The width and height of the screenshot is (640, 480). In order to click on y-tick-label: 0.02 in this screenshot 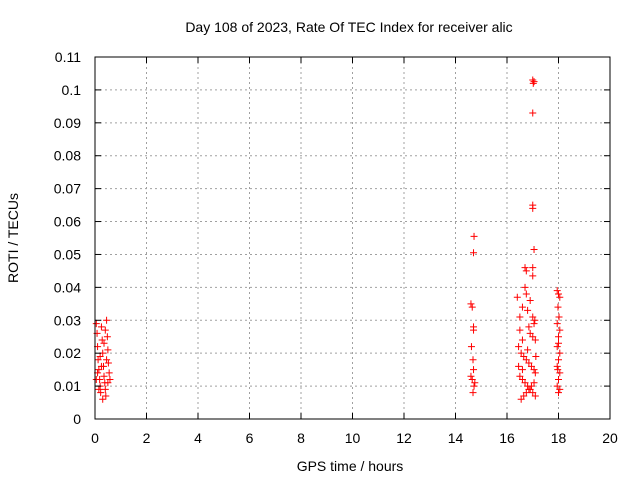, I will do `click(67, 353)`.